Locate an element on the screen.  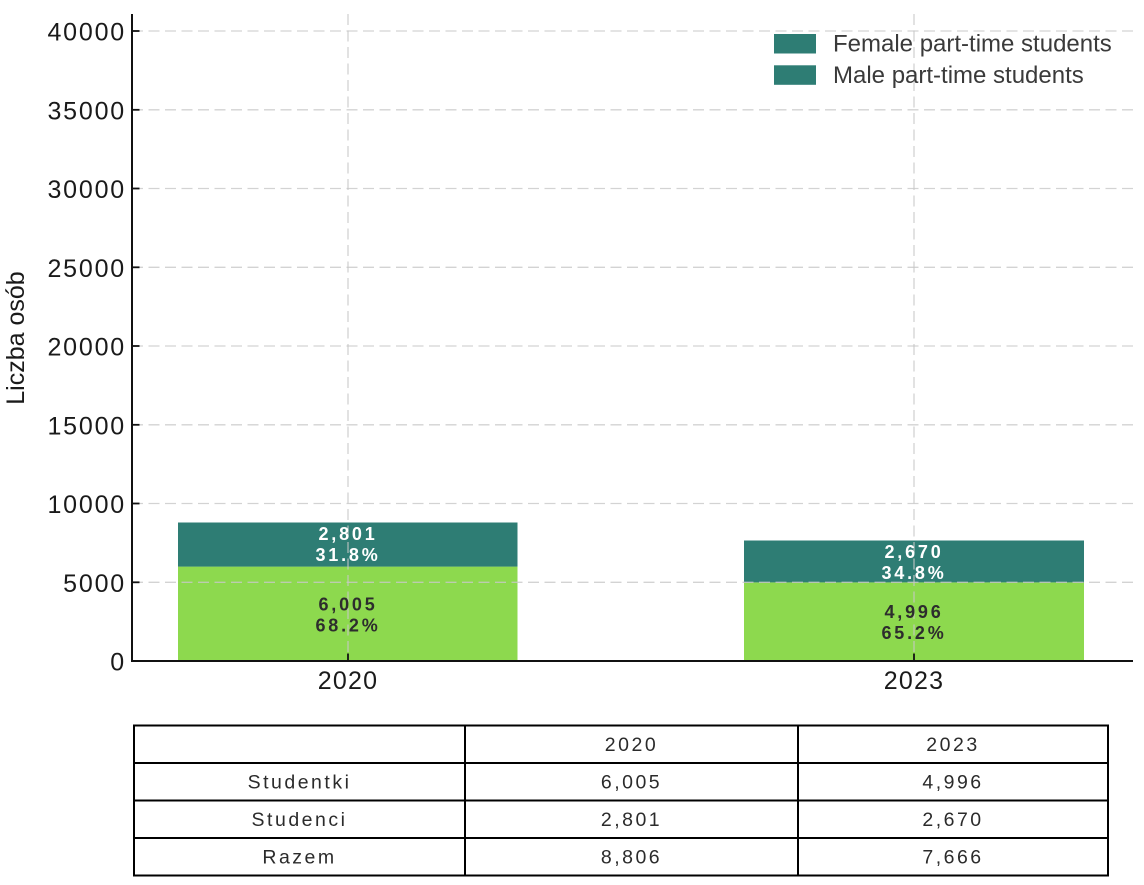
svg-text: 7,666 is located at coordinates (952, 858).